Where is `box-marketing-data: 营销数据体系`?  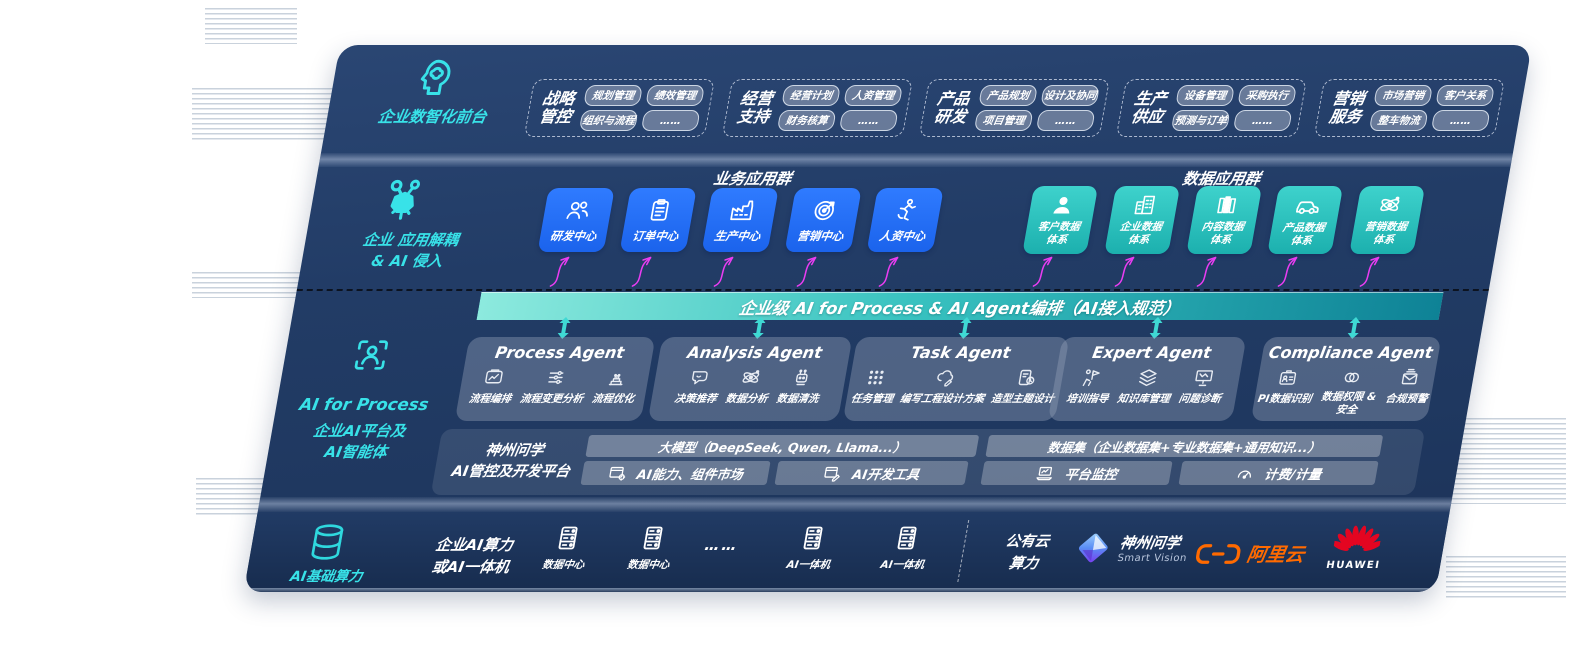
box-marketing-data: 营销数据体系 is located at coordinates (1387, 220).